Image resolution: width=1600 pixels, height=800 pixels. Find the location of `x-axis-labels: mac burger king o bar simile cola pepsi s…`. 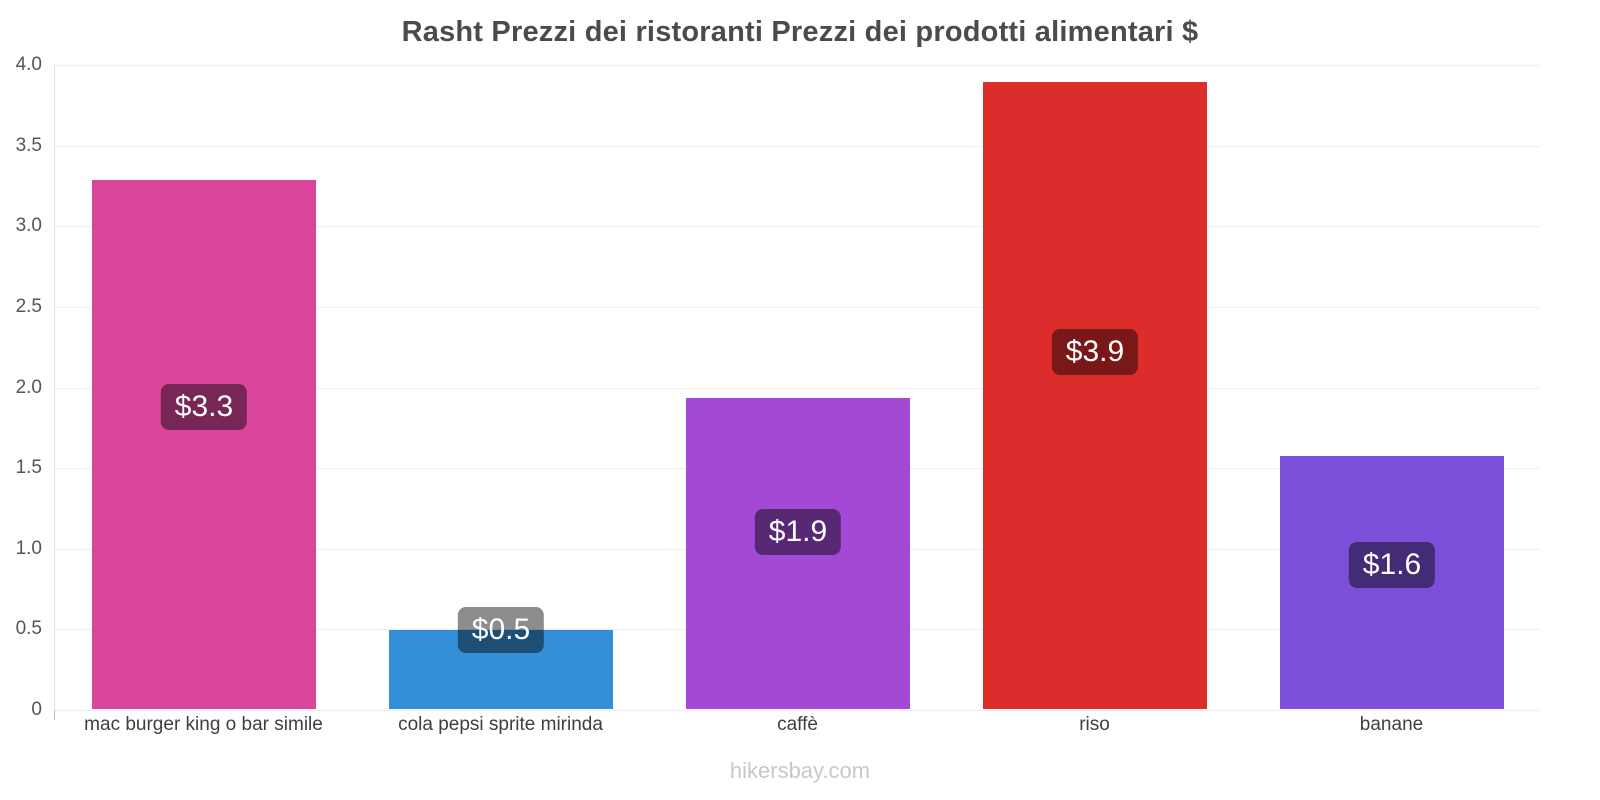

x-axis-labels: mac burger king o bar simile cola pepsi s… is located at coordinates (797, 725).